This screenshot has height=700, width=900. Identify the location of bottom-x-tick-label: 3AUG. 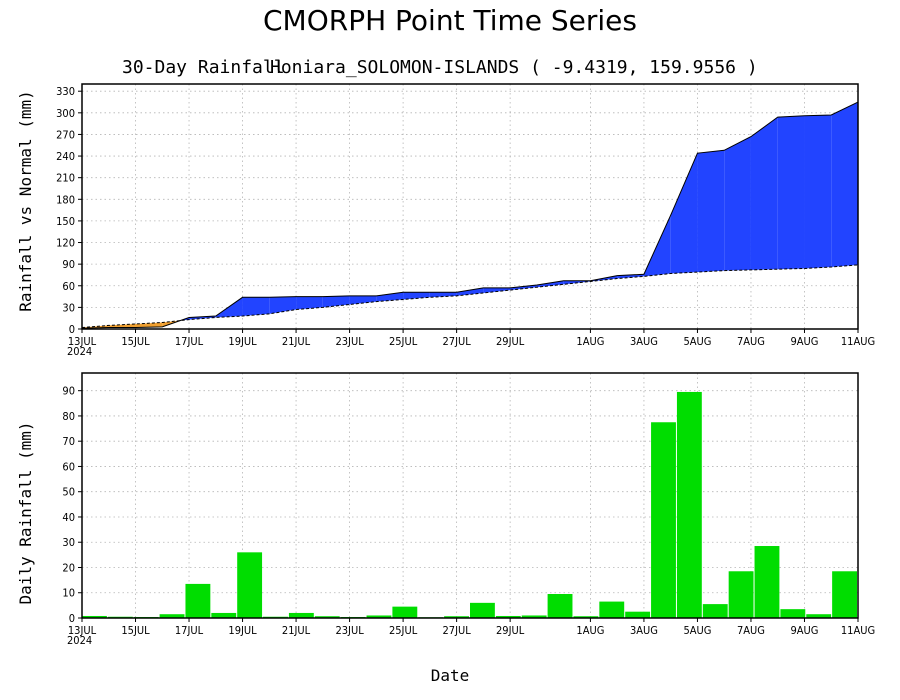
(644, 630).